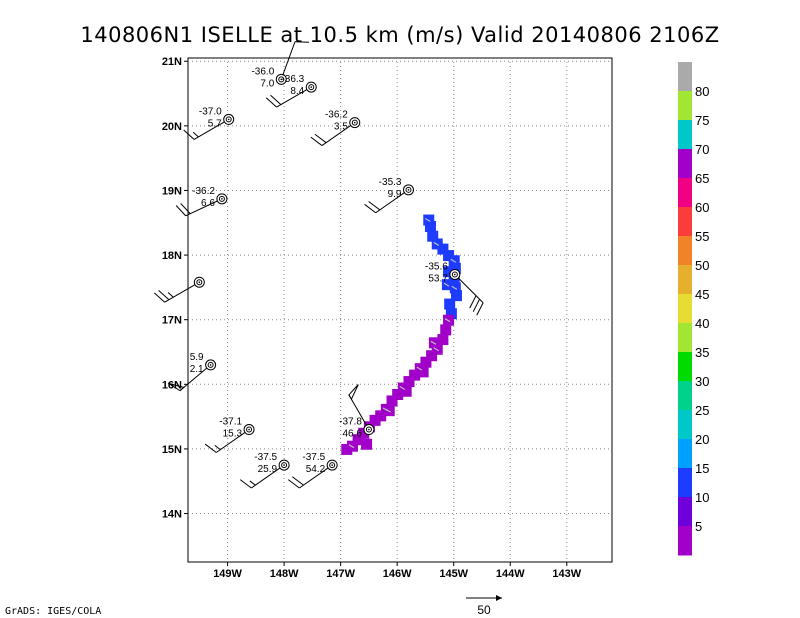  I want to click on barb-half-feather, so click(217, 448).